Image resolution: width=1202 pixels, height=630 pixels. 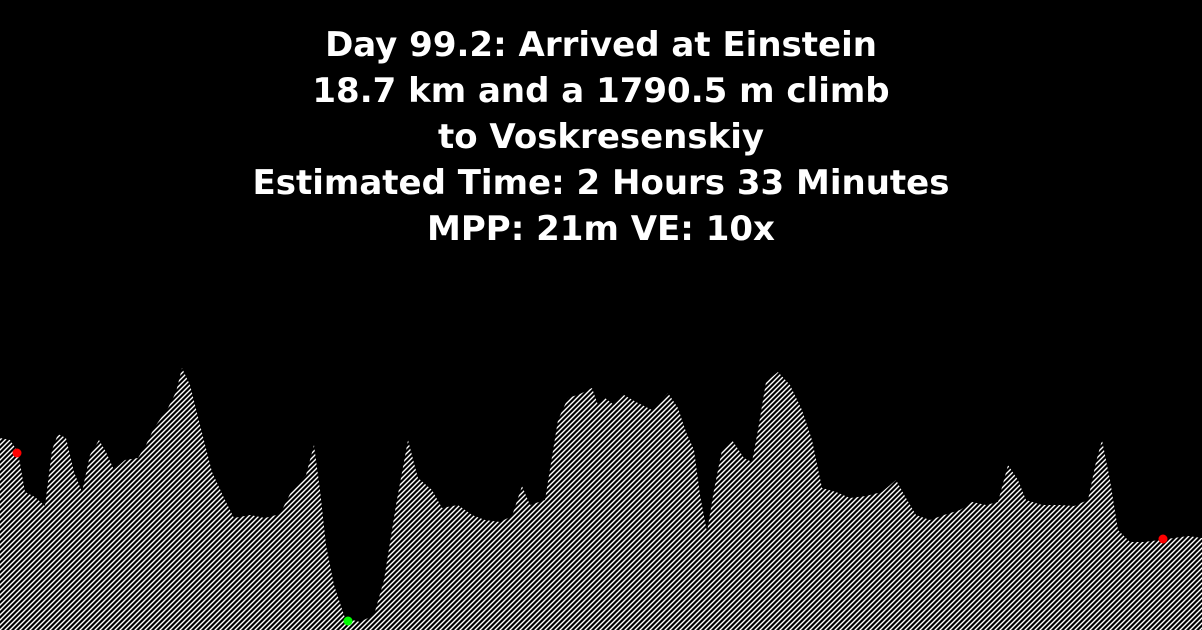 I want to click on title-line-time: Estimated Time: 2 Hours 33 Minutes, so click(x=601, y=183).